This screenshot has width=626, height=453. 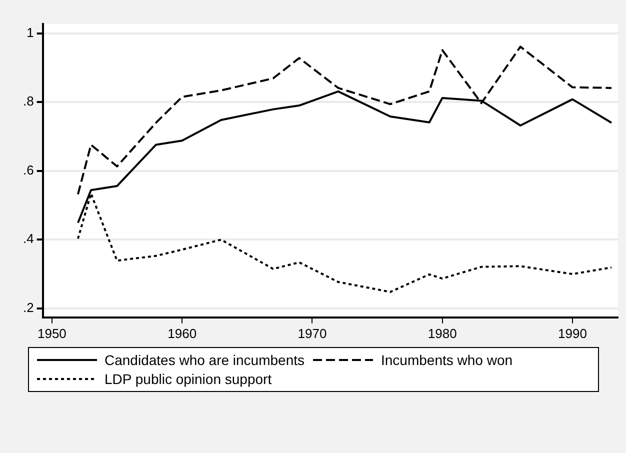 What do you see at coordinates (182, 333) in the screenshot?
I see `x-tick-label: 1960` at bounding box center [182, 333].